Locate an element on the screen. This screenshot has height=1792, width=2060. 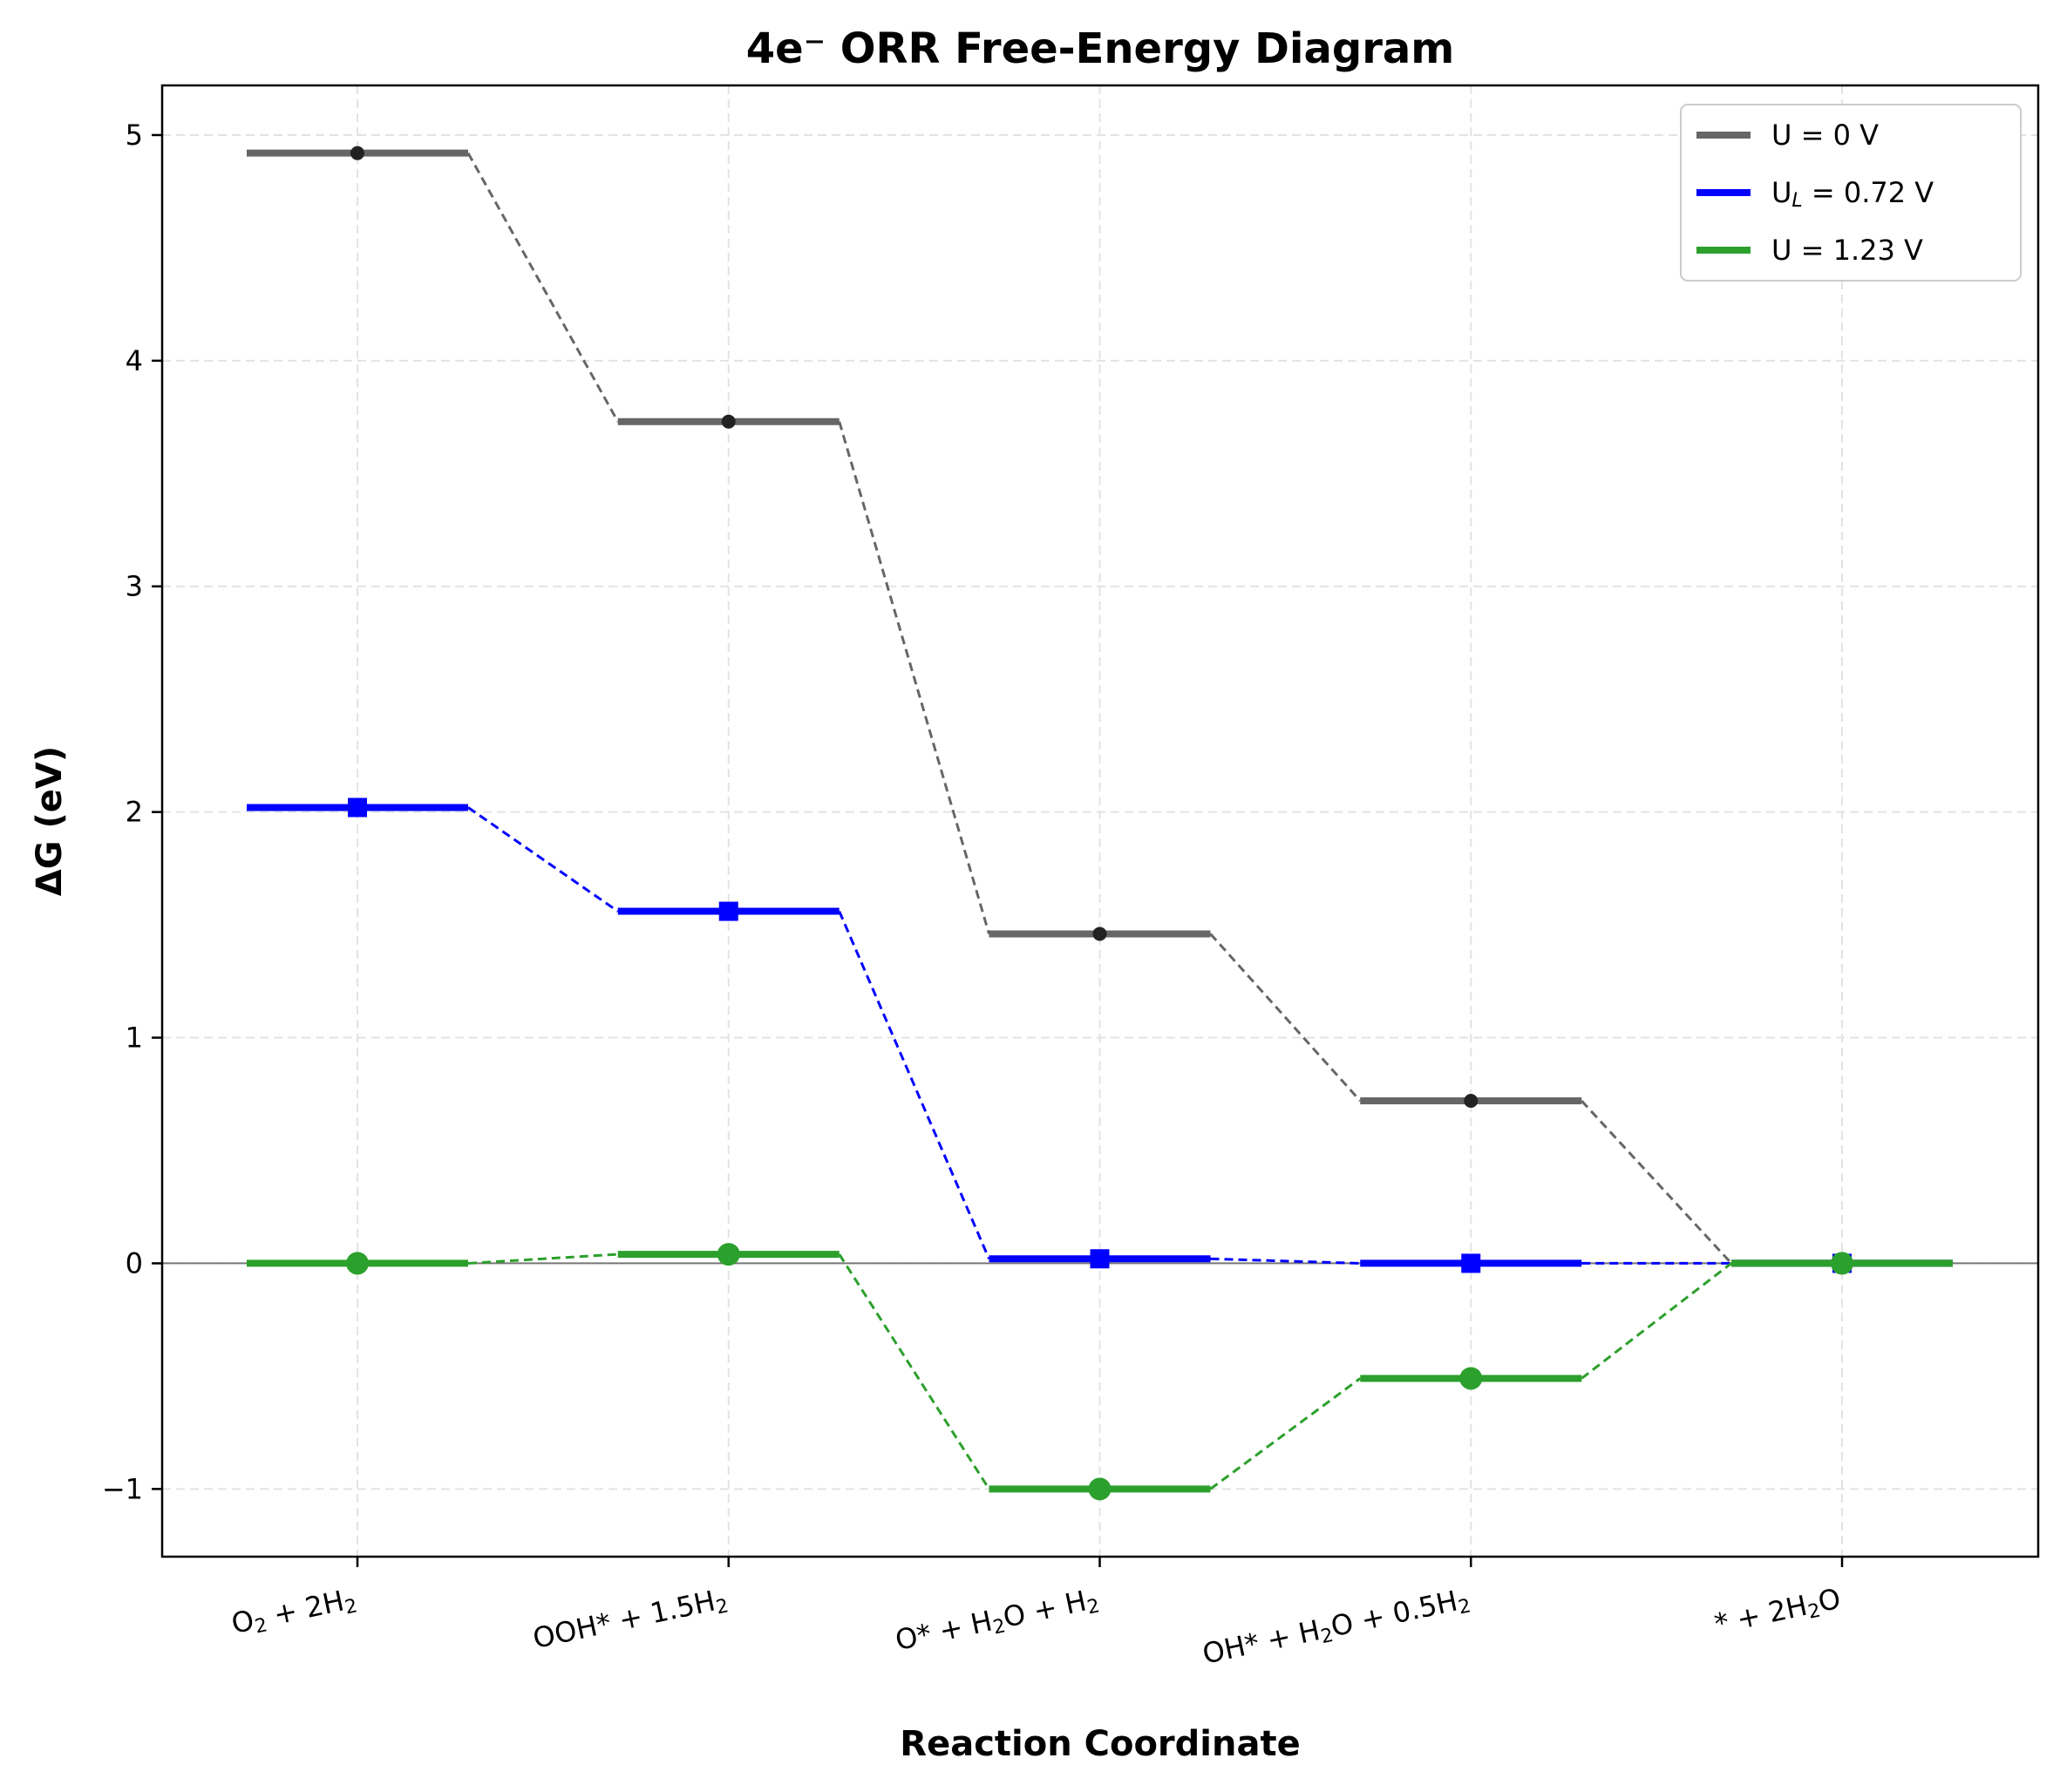
legend-item: U = 0 V is located at coordinates (1787, 135).